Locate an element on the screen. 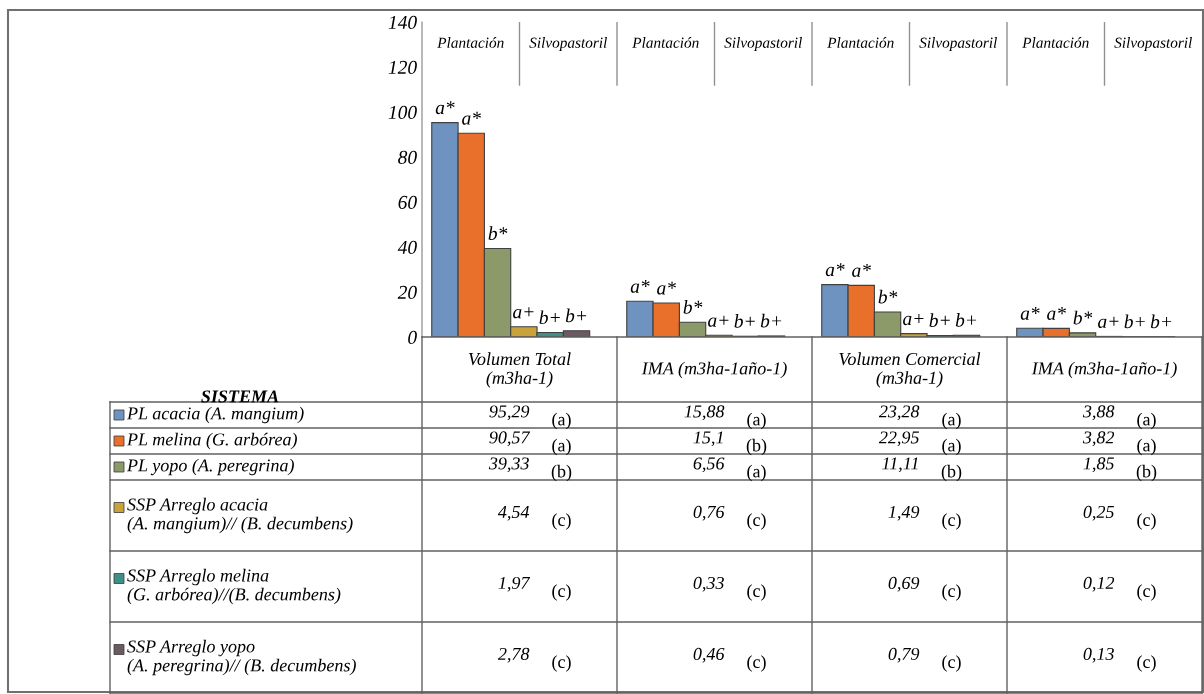 This screenshot has width=1204, height=694. data-label: 0,79 is located at coordinates (904, 655).